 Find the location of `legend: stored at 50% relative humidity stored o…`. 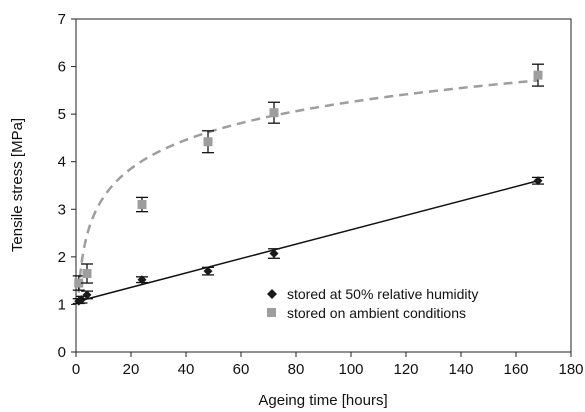

legend: stored at 50% relative humidity stored o… is located at coordinates (412, 304).